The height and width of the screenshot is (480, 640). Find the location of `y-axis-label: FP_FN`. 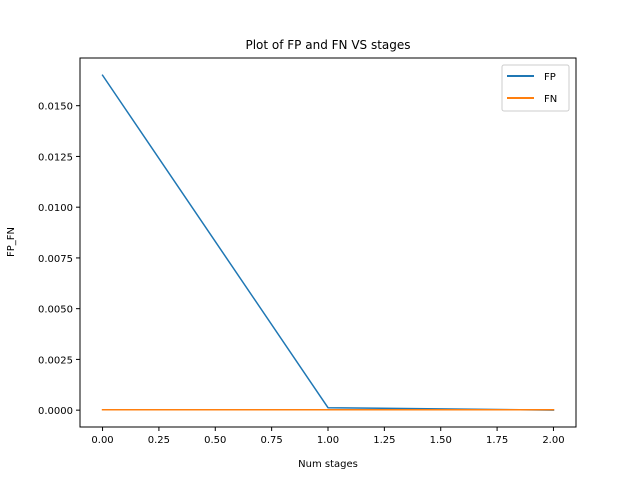

y-axis-label: FP_FN is located at coordinates (11, 242).